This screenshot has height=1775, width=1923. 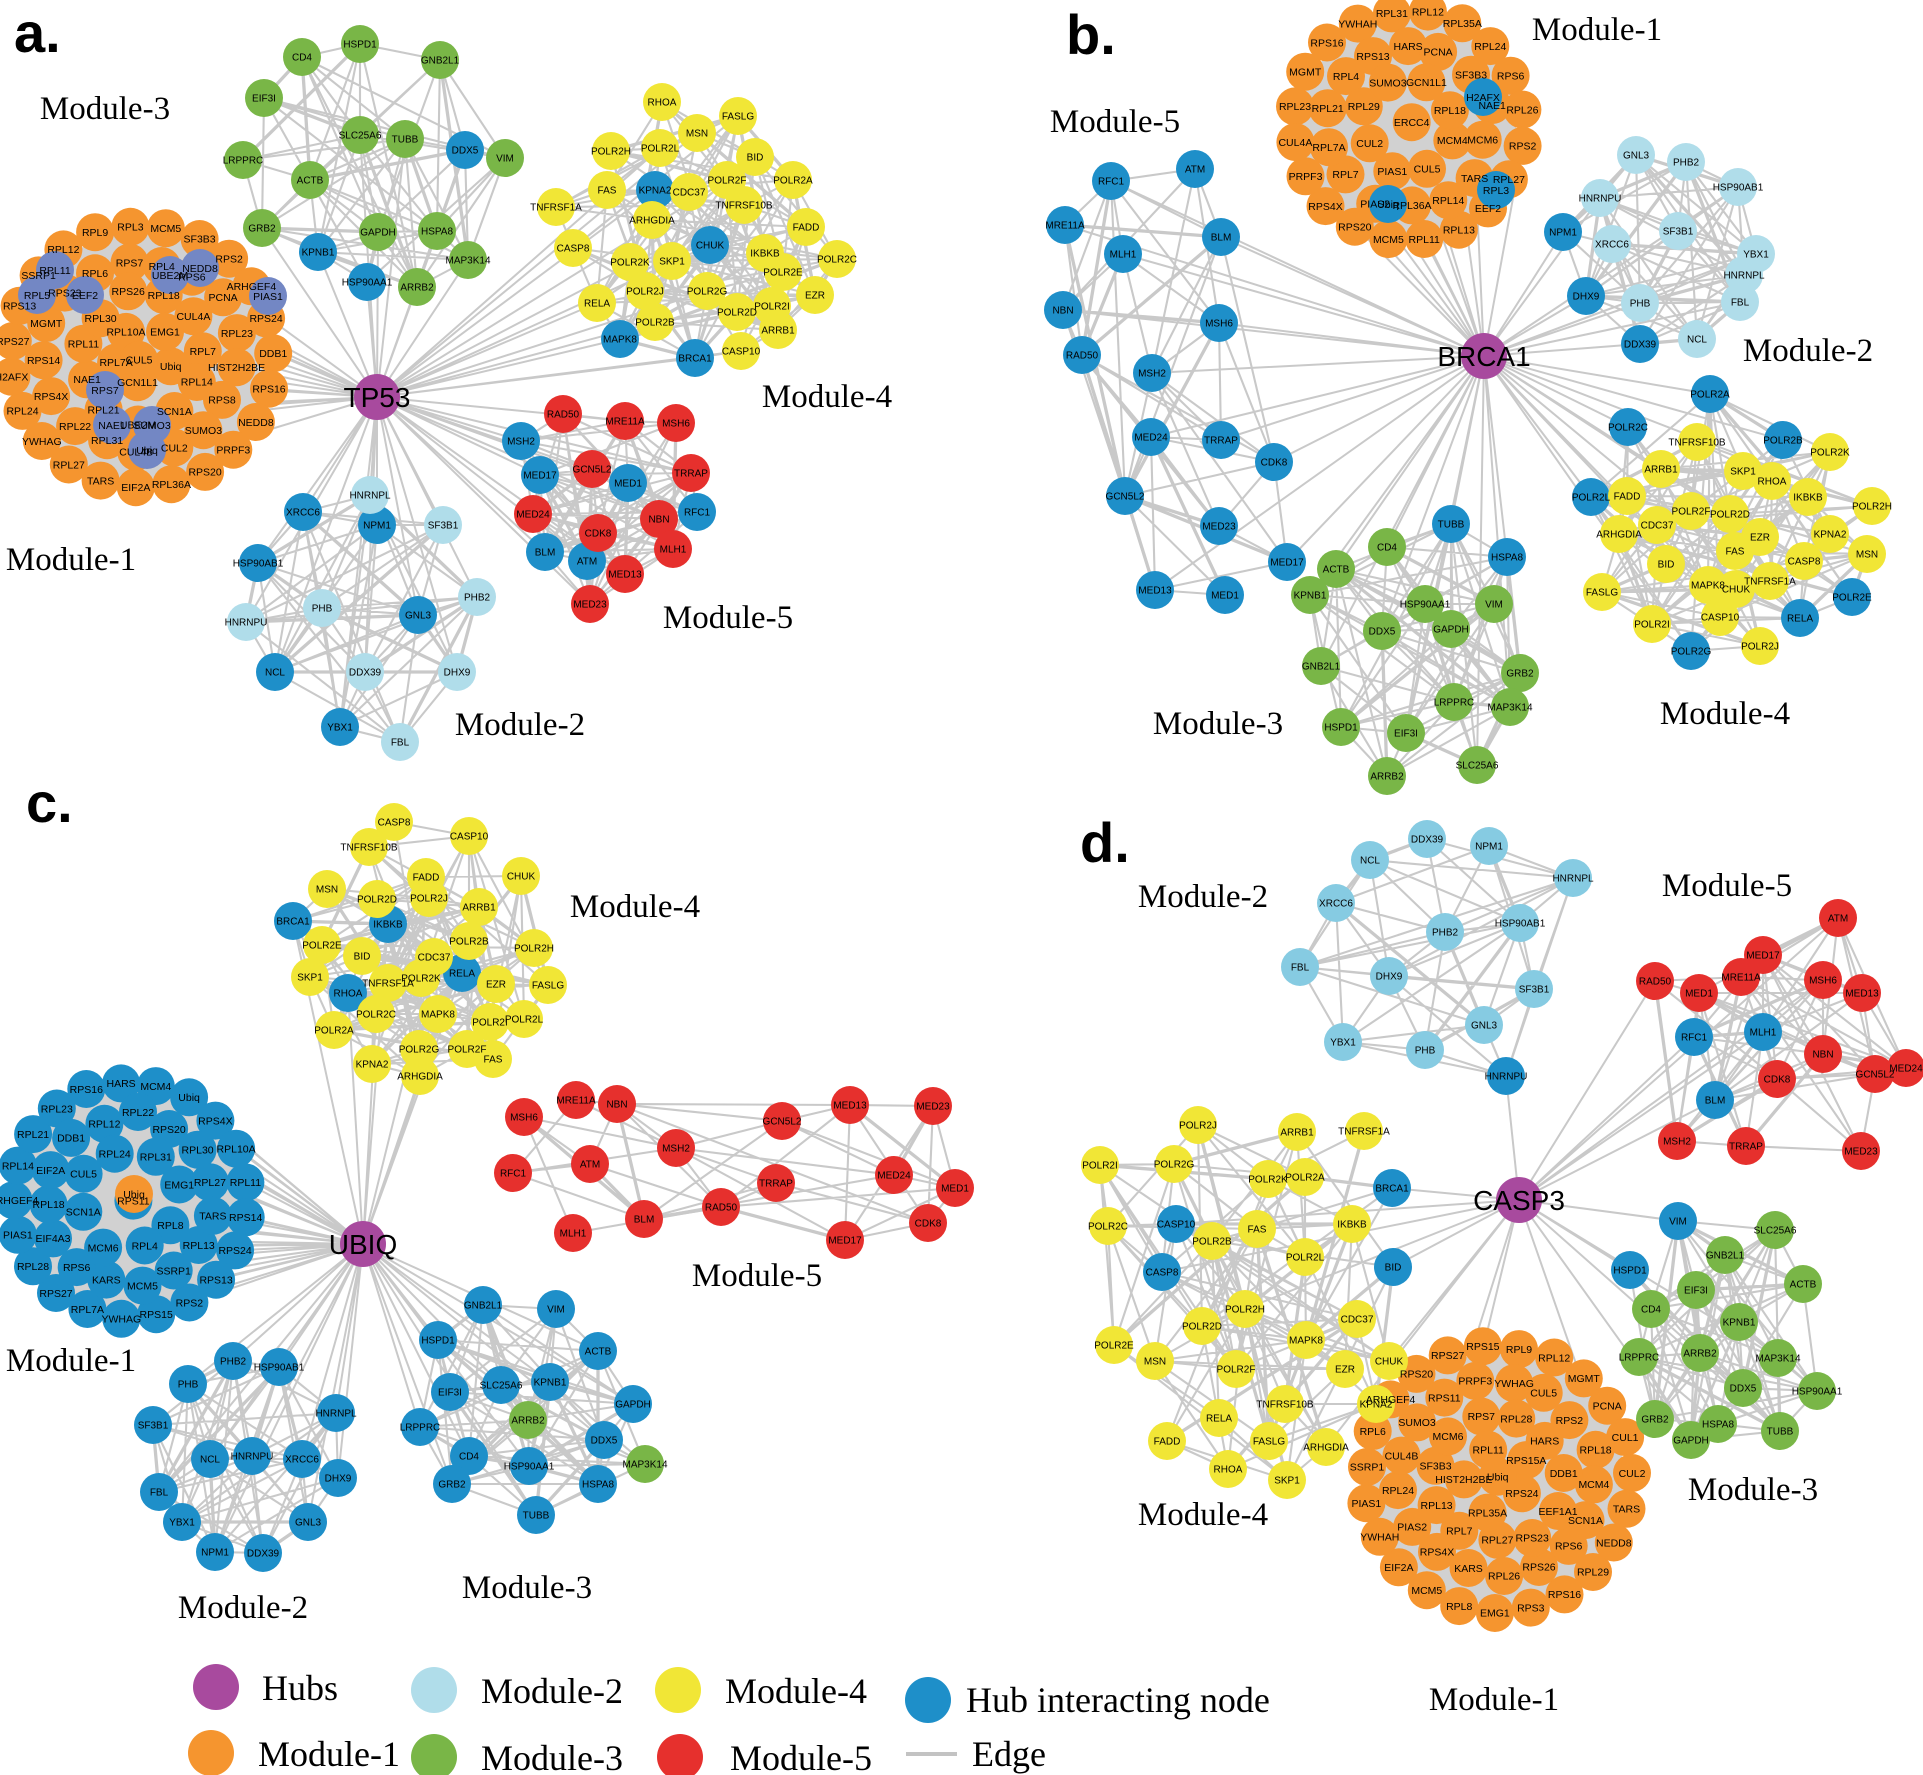 I want to click on svg-text: RPS13, so click(x=1372, y=57).